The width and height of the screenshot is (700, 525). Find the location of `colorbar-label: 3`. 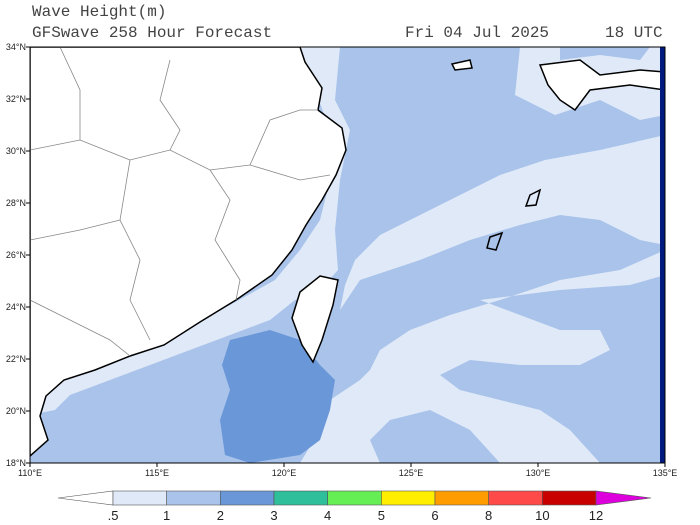

colorbar-label: 3 is located at coordinates (273, 515).